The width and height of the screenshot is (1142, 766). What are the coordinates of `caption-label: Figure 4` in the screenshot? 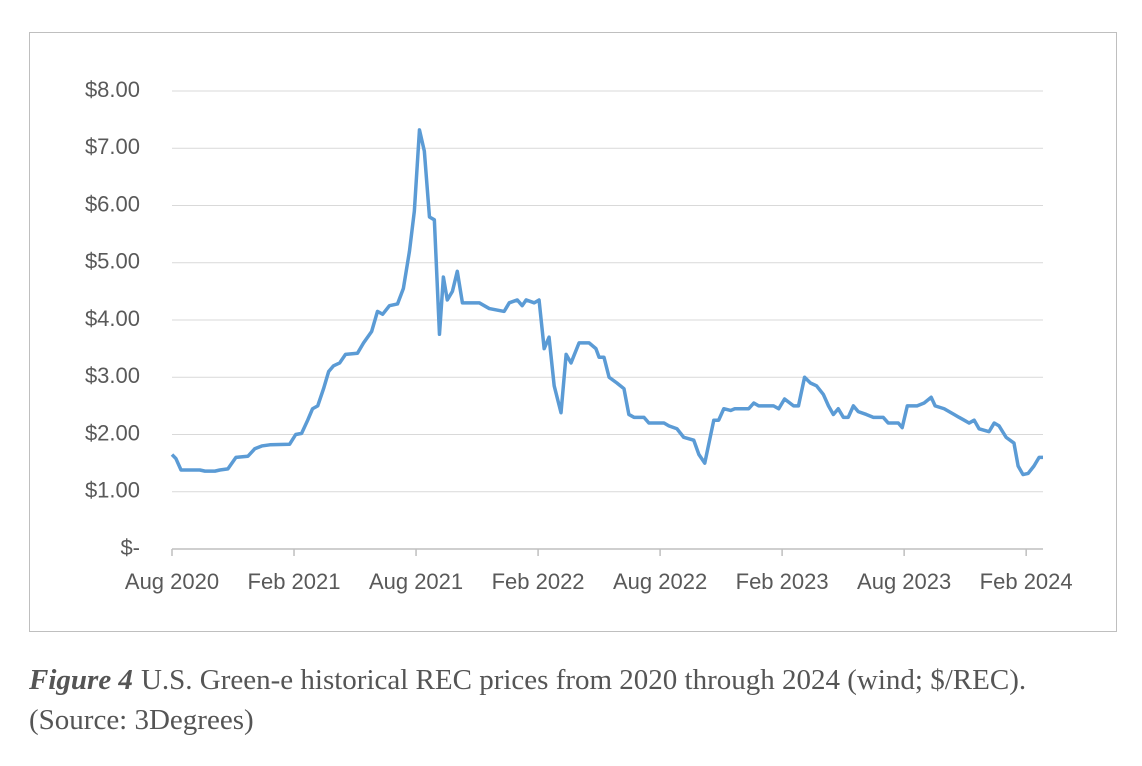 It's located at (81, 680).